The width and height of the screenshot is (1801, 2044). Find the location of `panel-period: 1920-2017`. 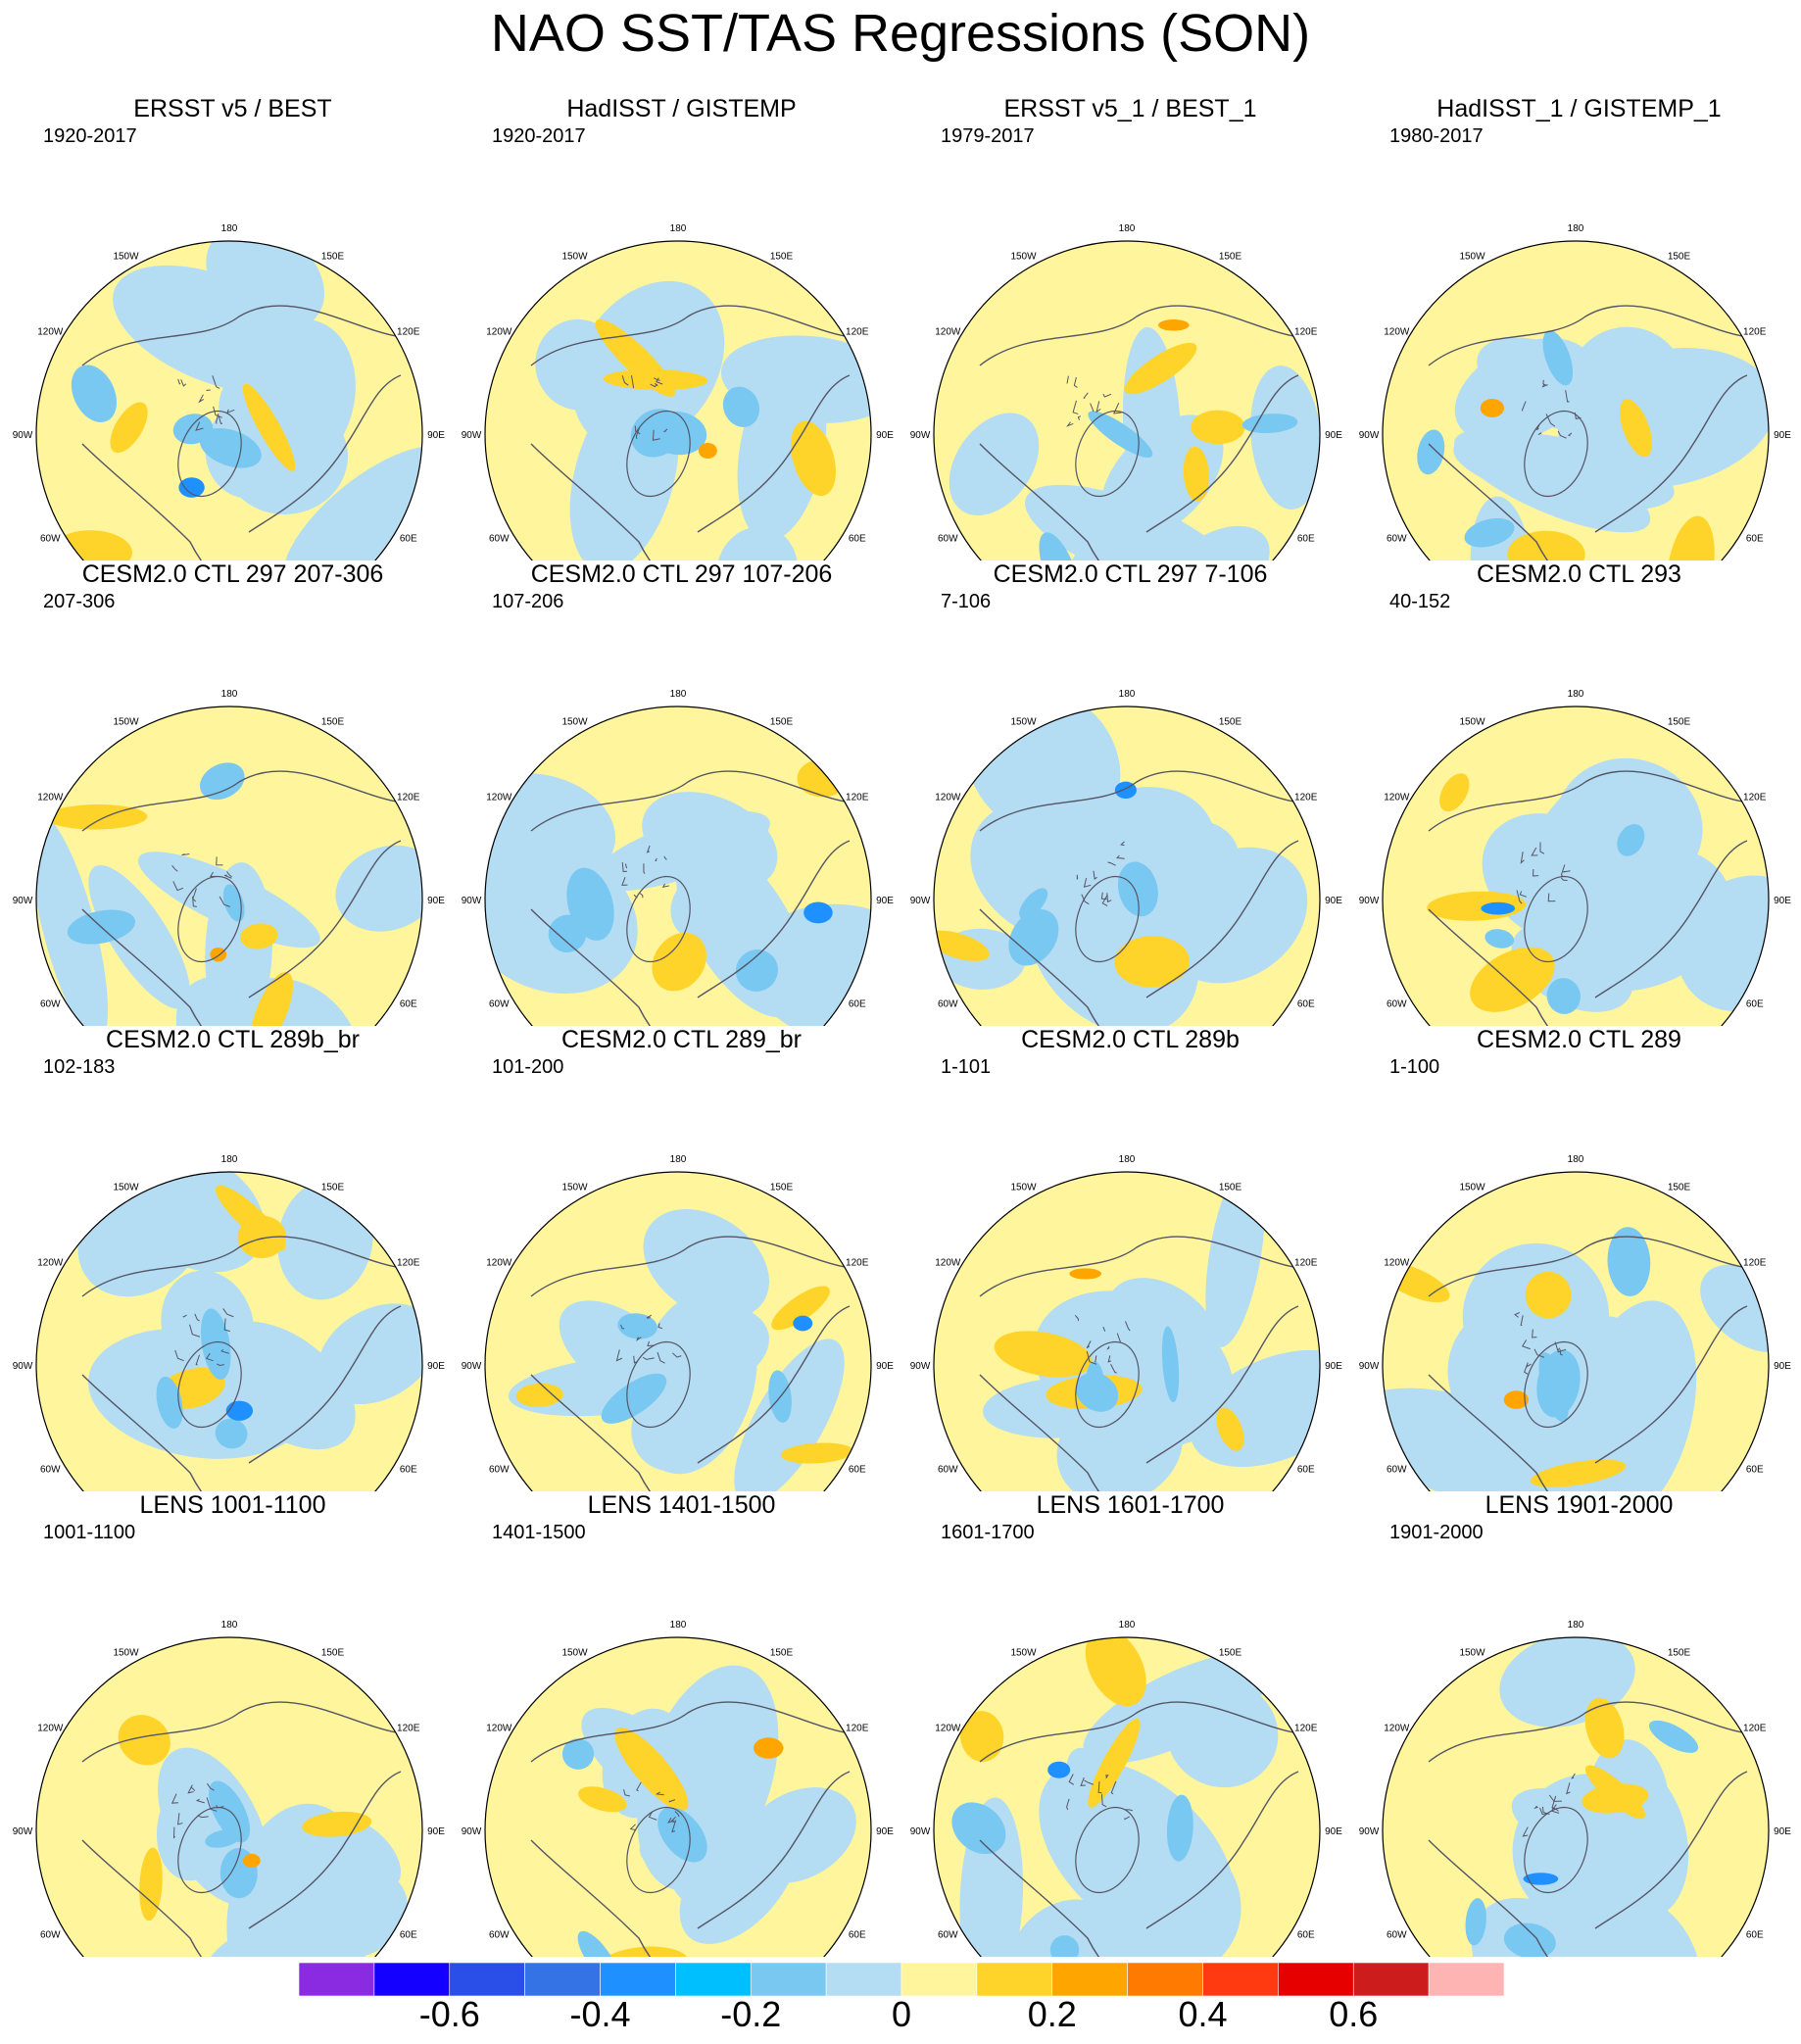

panel-period: 1920-2017 is located at coordinates (90, 136).